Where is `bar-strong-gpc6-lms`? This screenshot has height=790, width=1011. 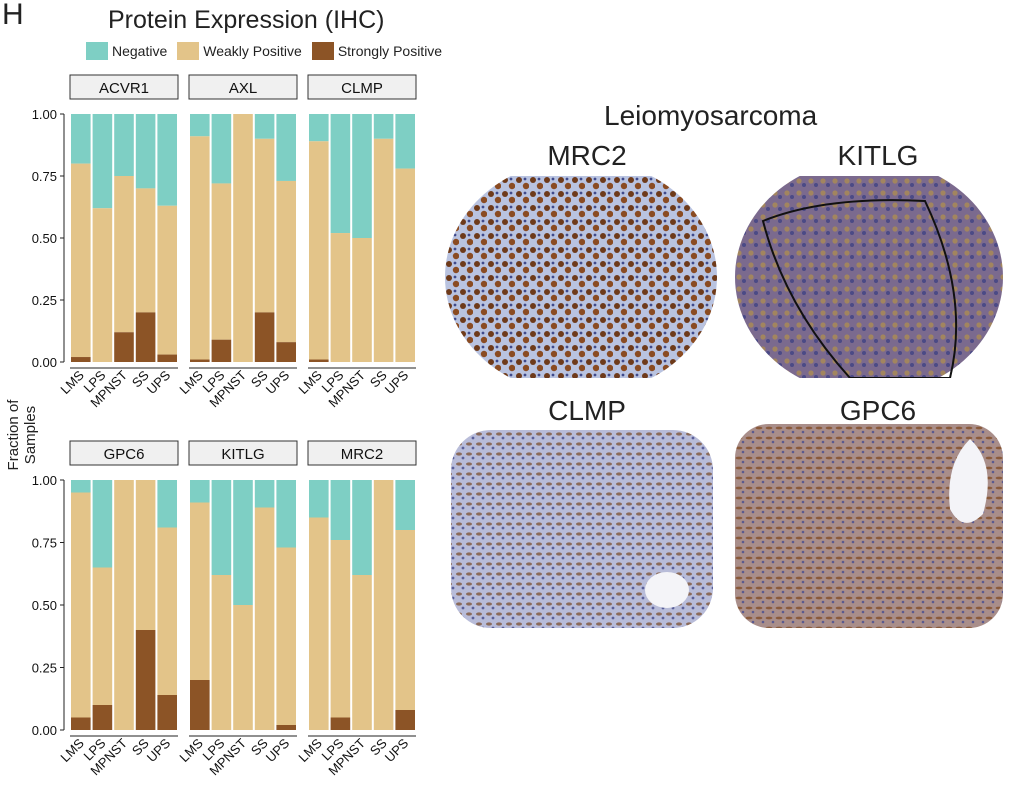
bar-strong-gpc6-lms is located at coordinates (81, 723).